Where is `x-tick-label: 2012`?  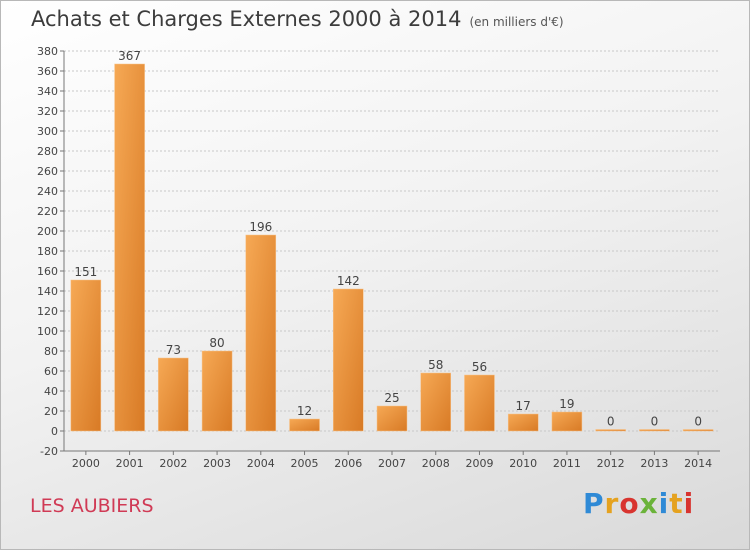
x-tick-label: 2012 is located at coordinates (611, 463).